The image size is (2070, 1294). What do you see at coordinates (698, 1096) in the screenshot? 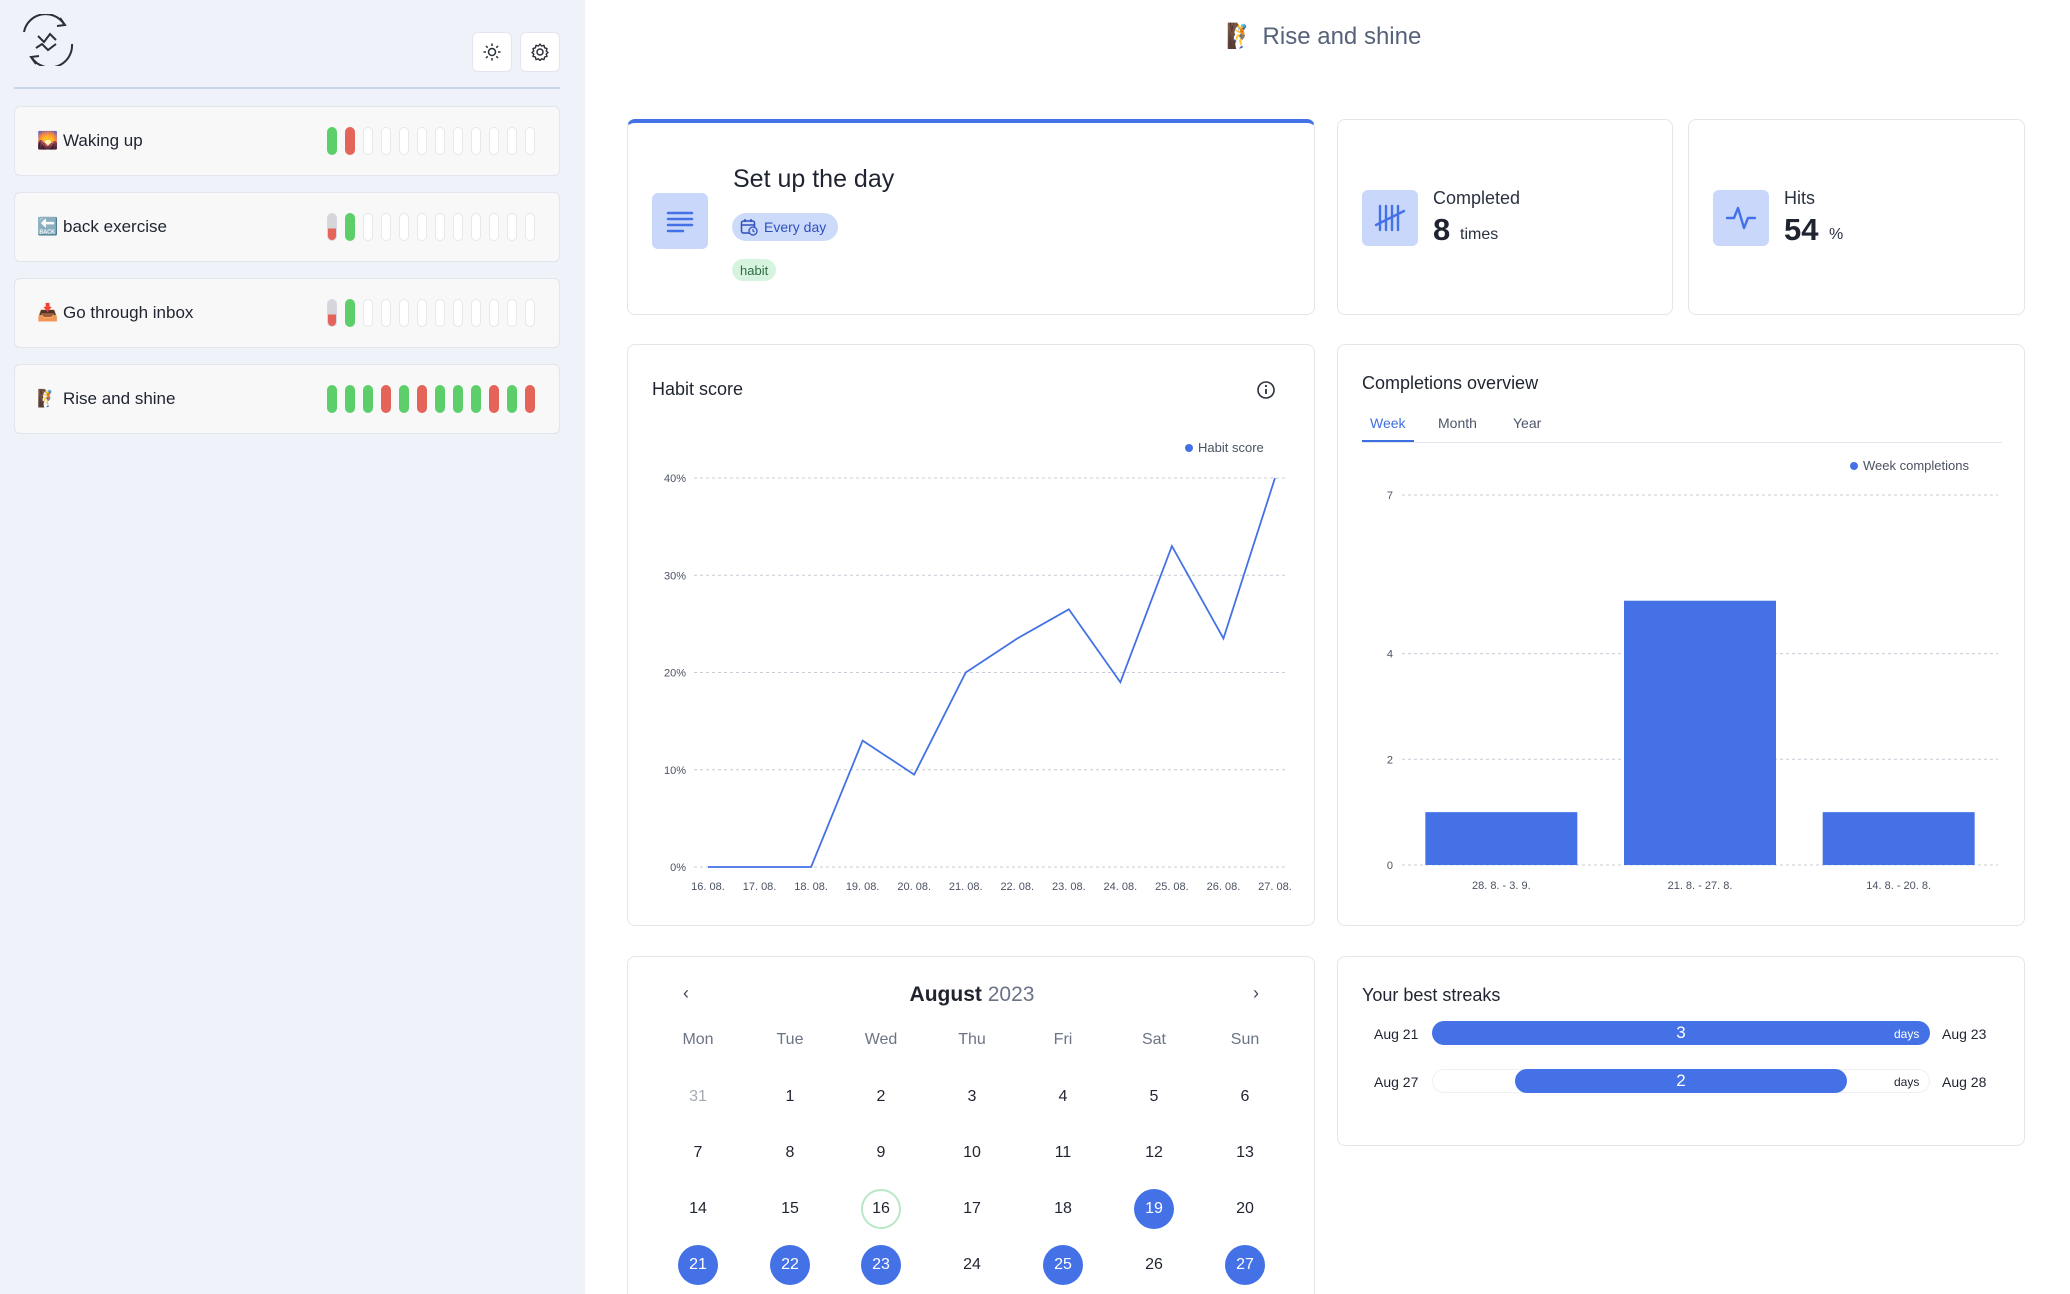
I see `calendar-day: 31` at bounding box center [698, 1096].